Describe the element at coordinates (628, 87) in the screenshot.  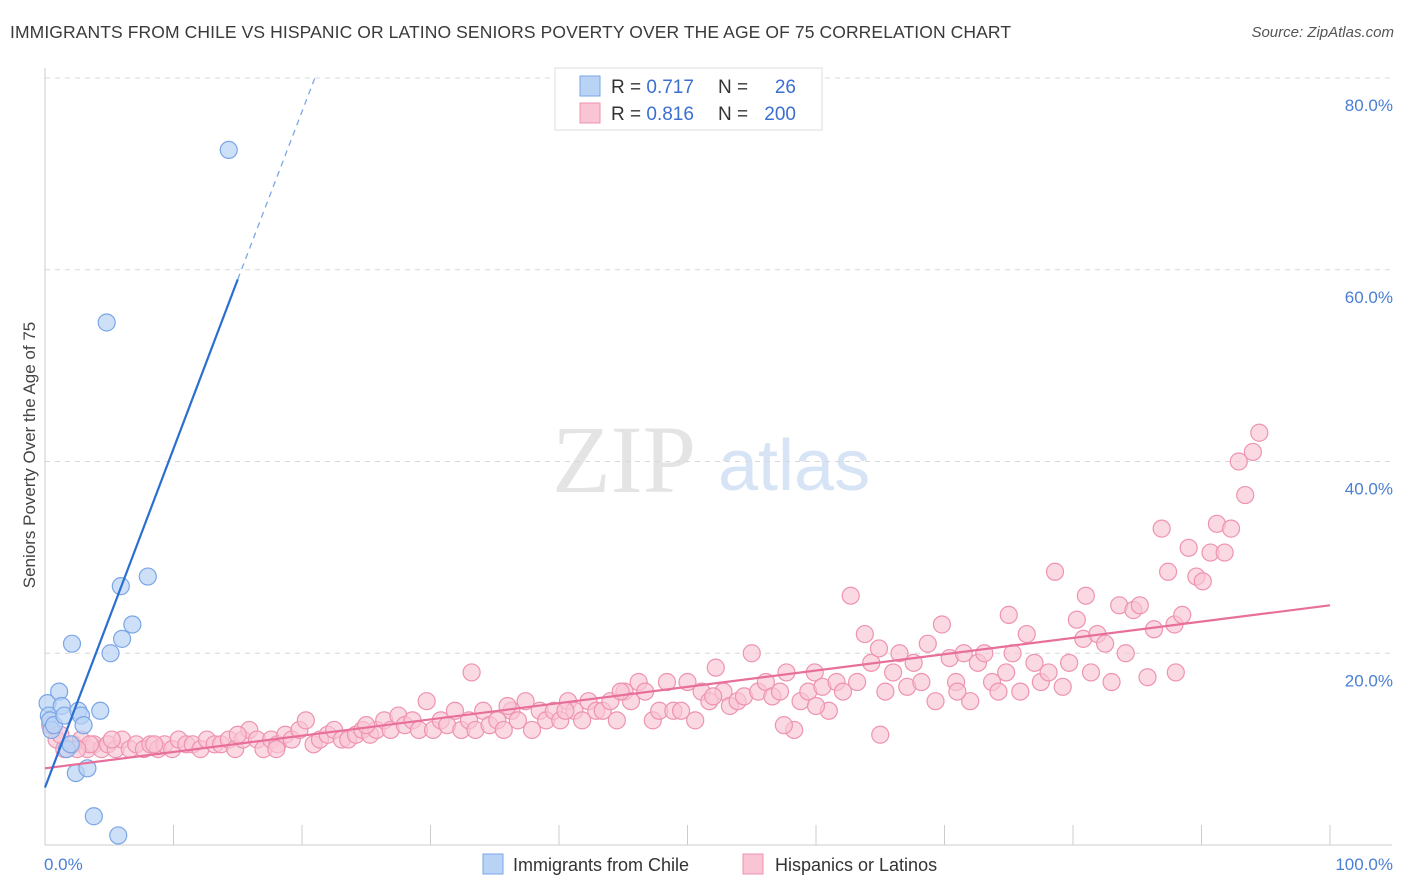
I see `legend-r-label-1: R =` at that location.